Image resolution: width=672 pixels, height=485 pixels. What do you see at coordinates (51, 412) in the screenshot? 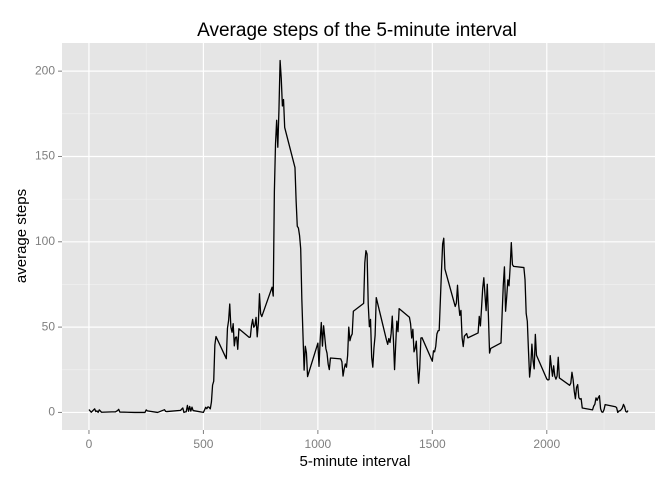
I see `y-tick-label: 0` at bounding box center [51, 412].